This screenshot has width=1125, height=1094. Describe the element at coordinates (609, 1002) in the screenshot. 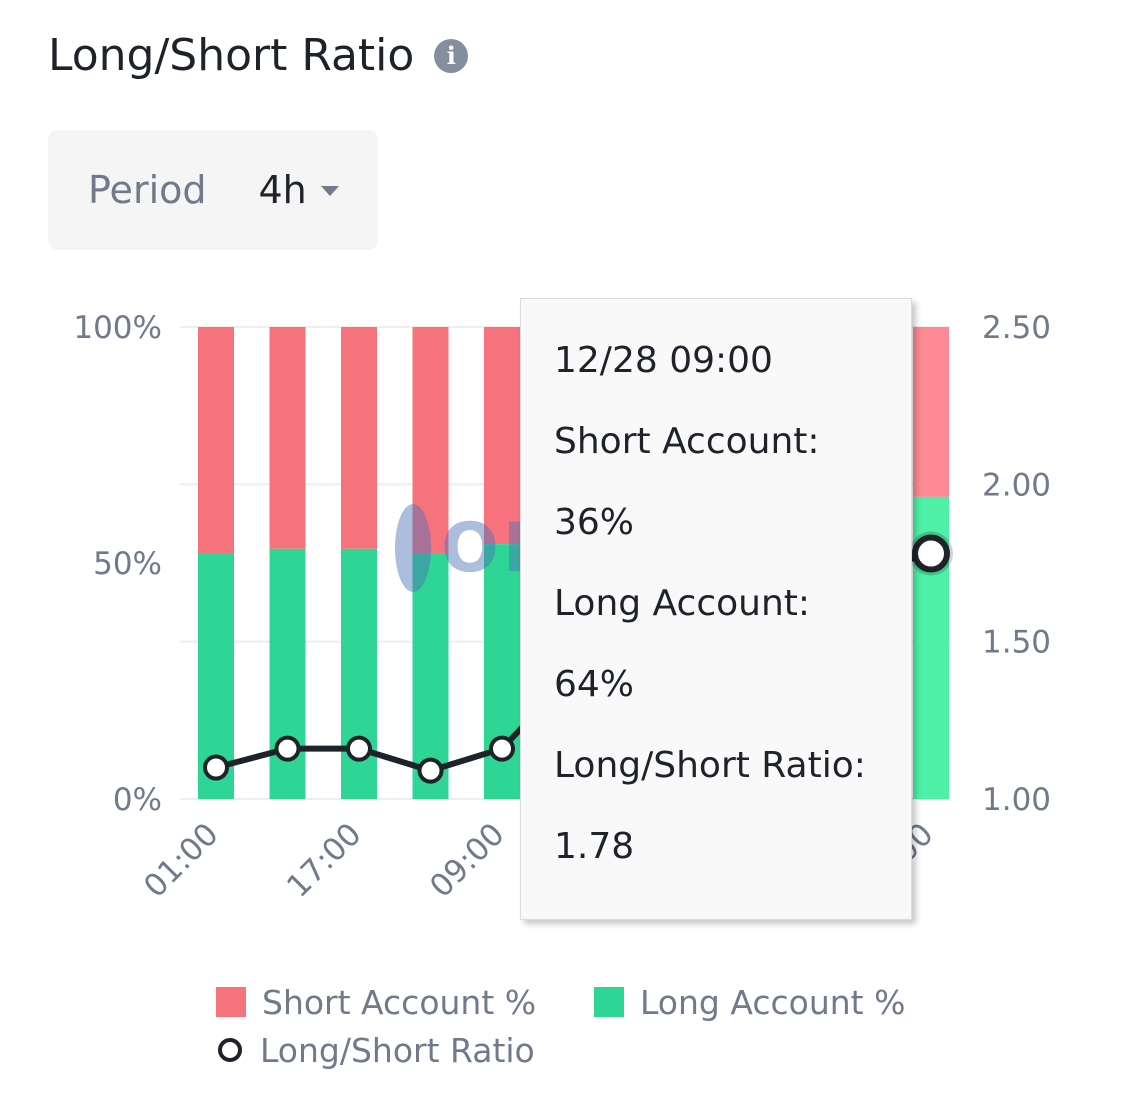

I see `legend-swatch-long` at that location.